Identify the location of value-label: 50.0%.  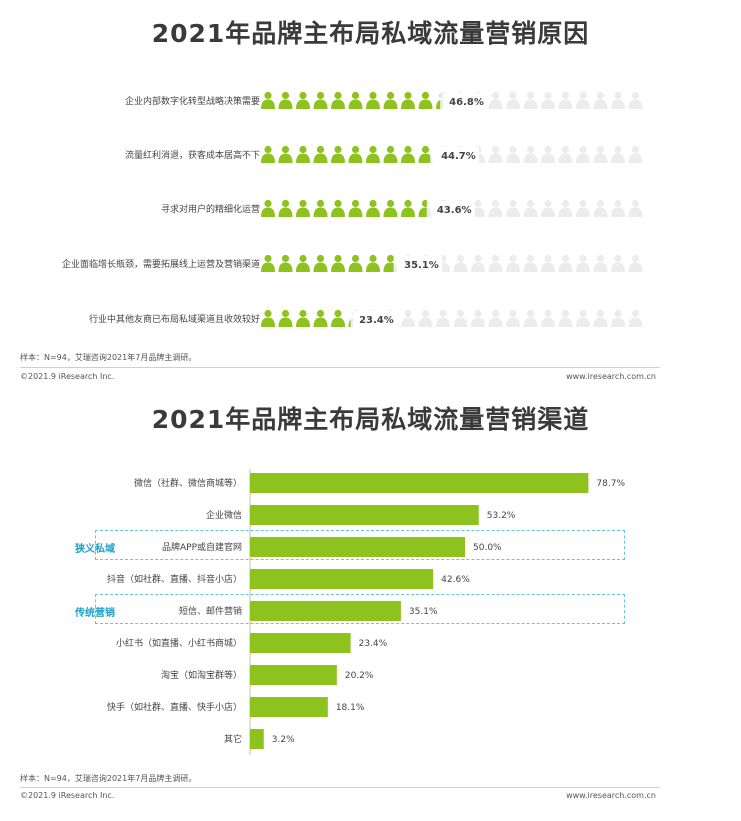
(487, 548).